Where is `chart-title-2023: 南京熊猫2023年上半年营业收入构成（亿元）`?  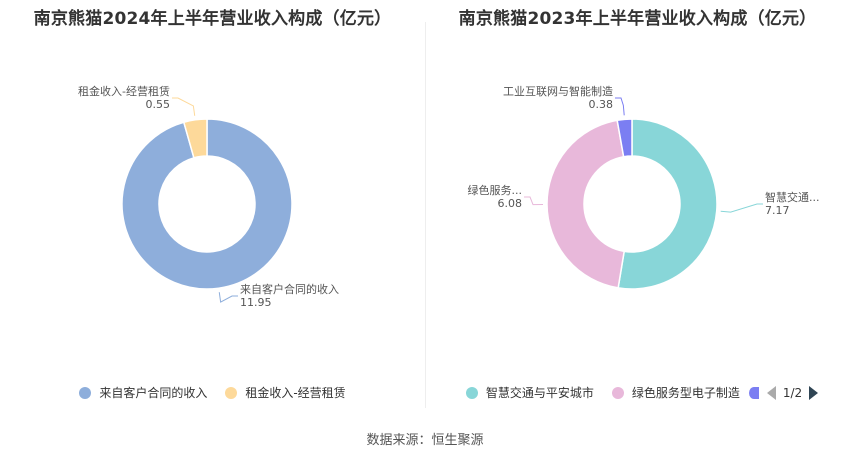 chart-title-2023: 南京熊猫2023年上半年营业收入构成（亿元） is located at coordinates (637, 19).